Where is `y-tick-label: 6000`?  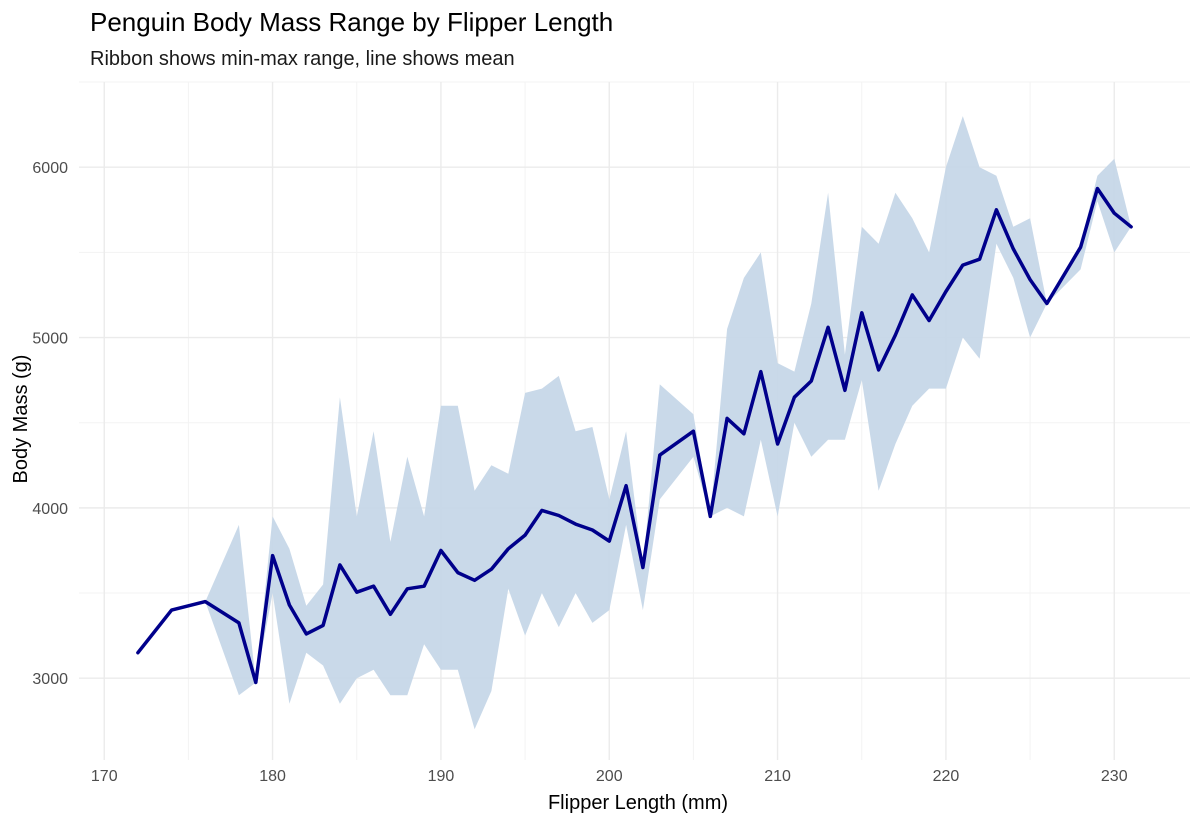
y-tick-label: 6000 is located at coordinates (50, 168).